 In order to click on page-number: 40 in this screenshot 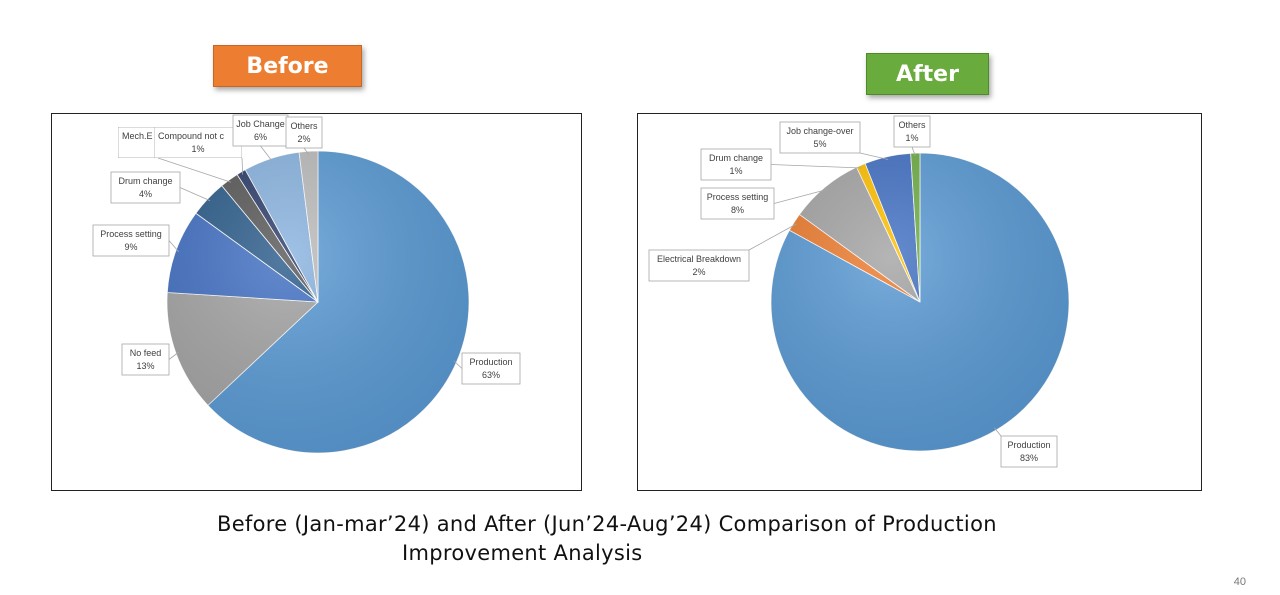, I will do `click(1239, 582)`.